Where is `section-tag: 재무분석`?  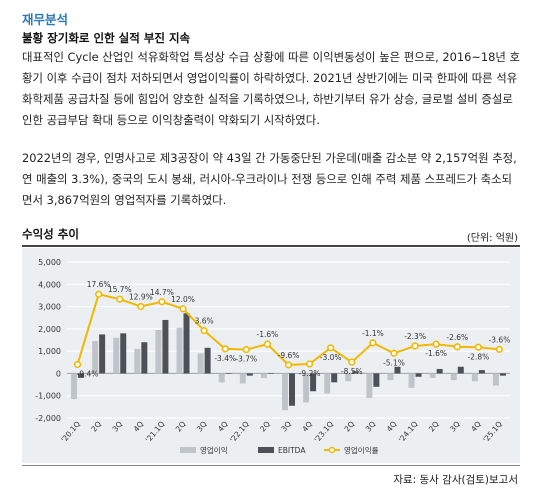
section-tag: 재무분석 is located at coordinates (45, 19).